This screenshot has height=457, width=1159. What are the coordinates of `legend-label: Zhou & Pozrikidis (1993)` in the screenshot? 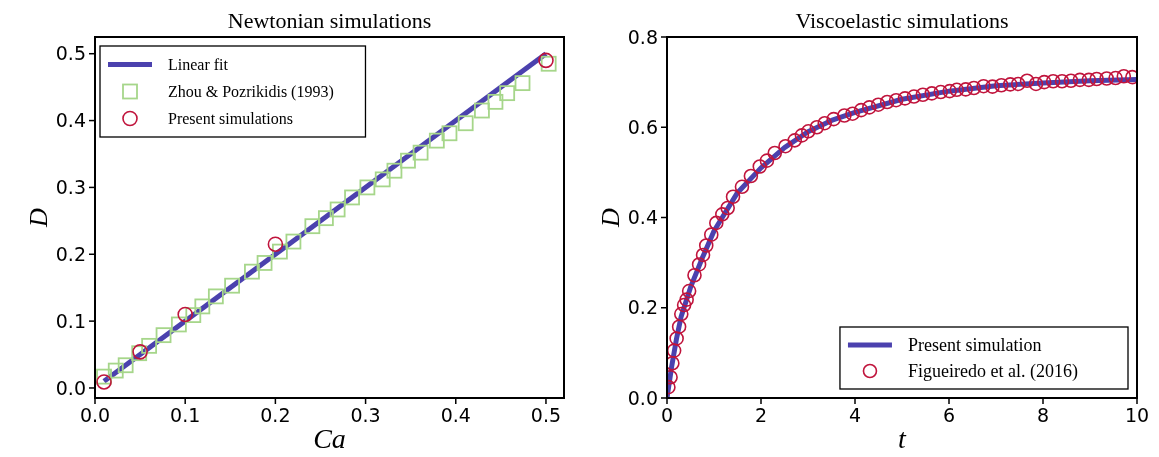 It's located at (251, 92).